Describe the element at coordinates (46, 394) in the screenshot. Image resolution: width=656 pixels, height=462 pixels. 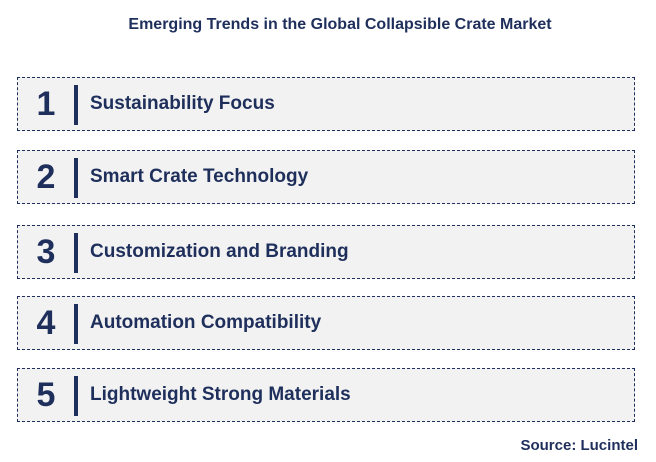
I see `trend-number: 5` at that location.